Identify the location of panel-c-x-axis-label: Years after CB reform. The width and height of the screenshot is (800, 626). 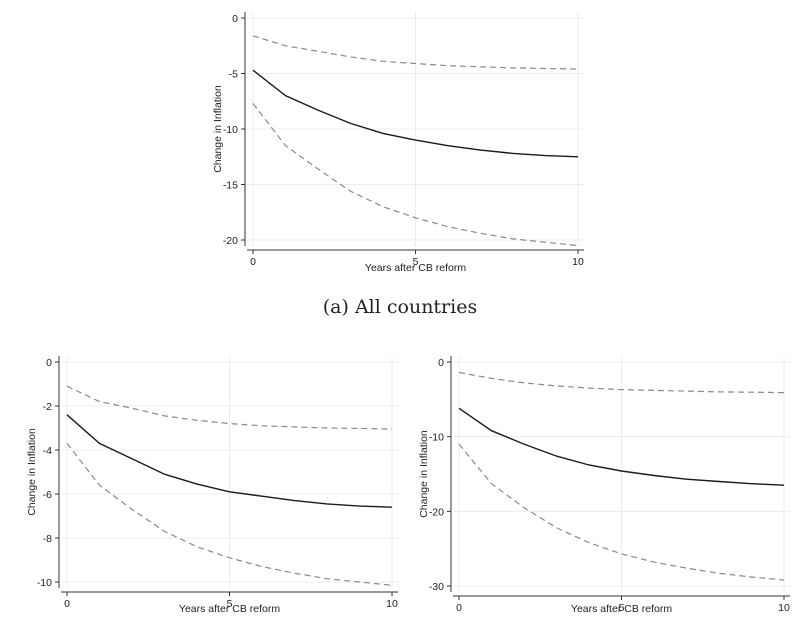
(621, 609).